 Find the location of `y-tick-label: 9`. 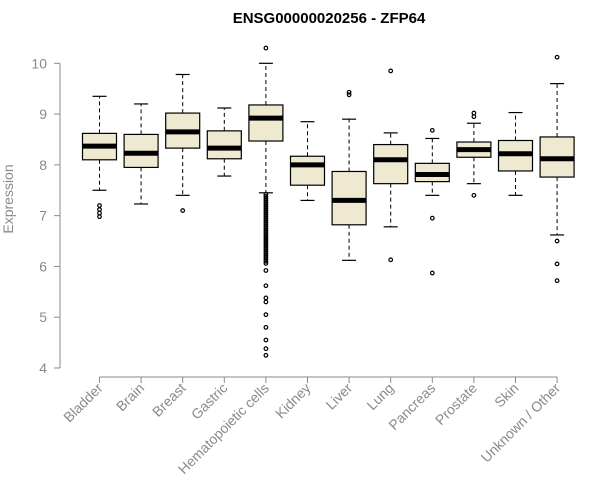

y-tick-label: 9 is located at coordinates (43, 114).